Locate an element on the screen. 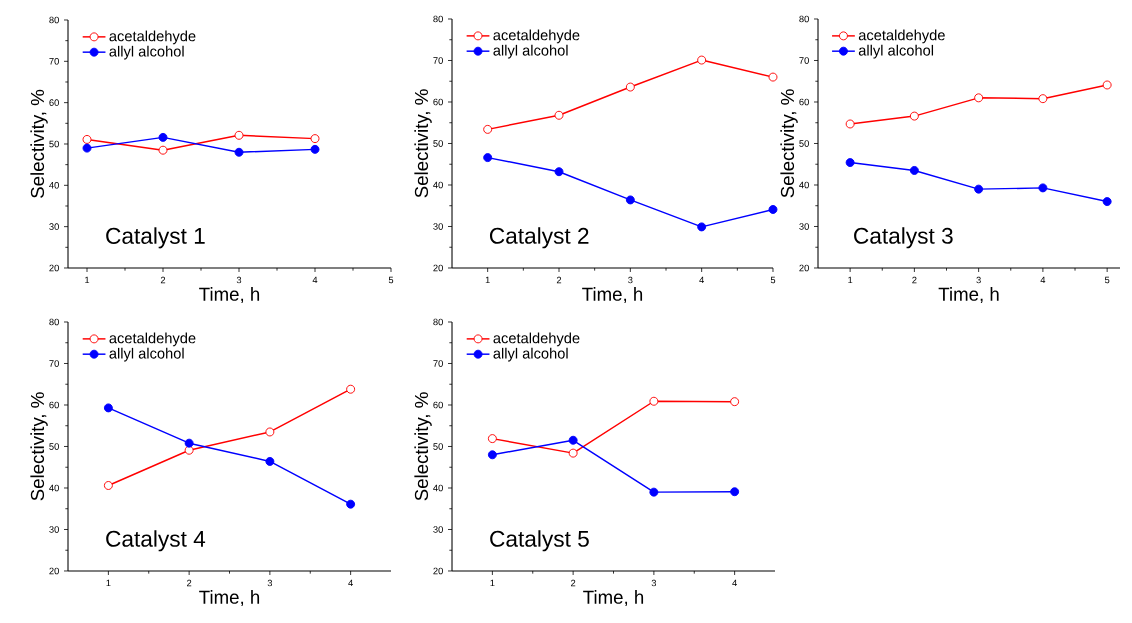 Image resolution: width=1132 pixels, height=623 pixels. annotation: Catalyst 5 is located at coordinates (539, 541).